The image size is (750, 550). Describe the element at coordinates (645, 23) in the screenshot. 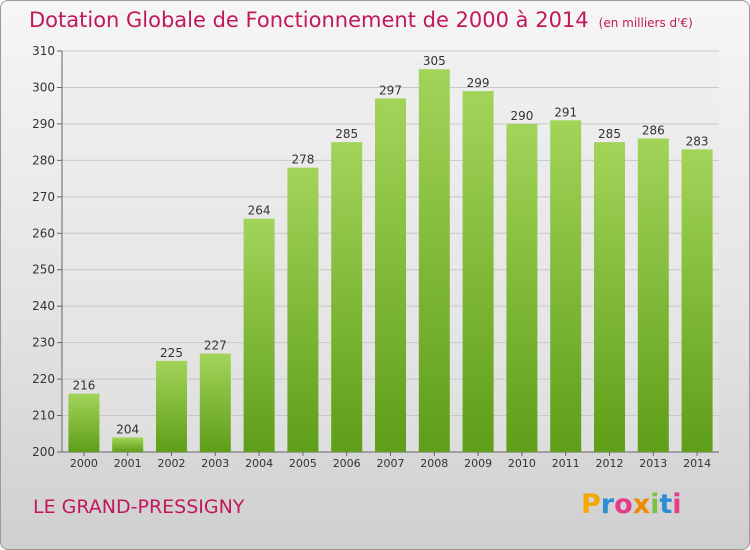

I see `unit-note: (en milliers d'€)` at that location.